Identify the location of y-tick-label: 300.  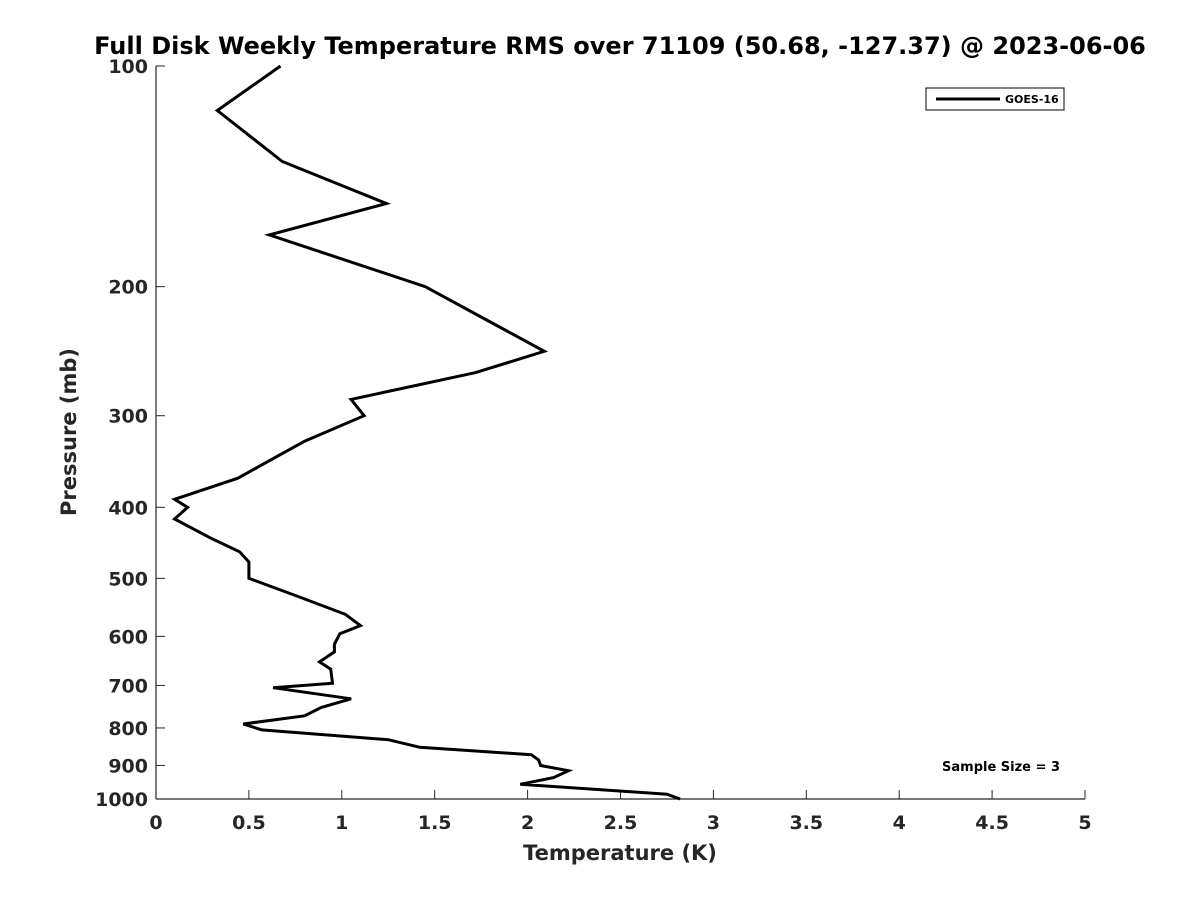
(128, 417).